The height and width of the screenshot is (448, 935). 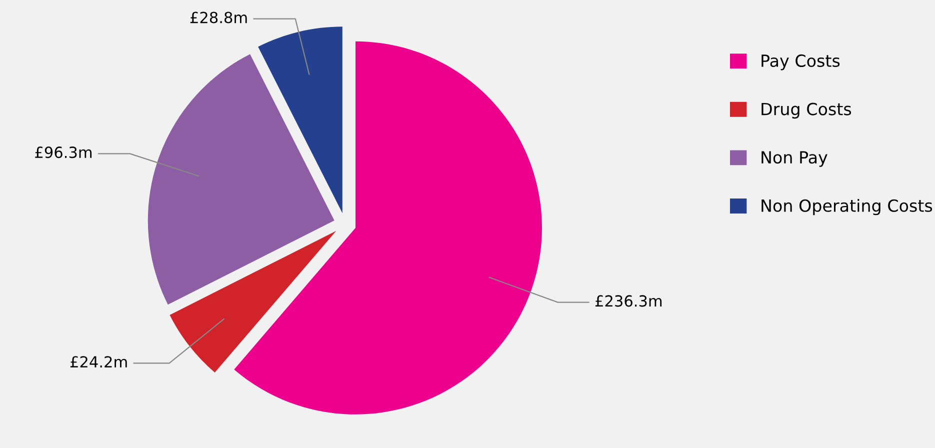 What do you see at coordinates (628, 301) in the screenshot?
I see `data-label: £236.3m` at bounding box center [628, 301].